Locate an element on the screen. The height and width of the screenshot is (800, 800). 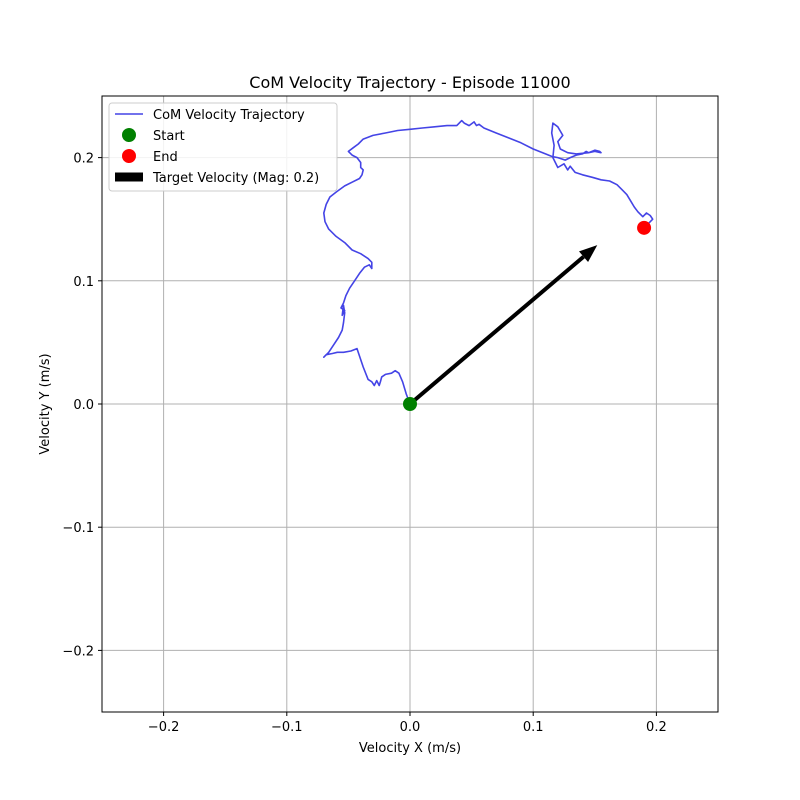
x-tick-label: 0.2 is located at coordinates (656, 727).